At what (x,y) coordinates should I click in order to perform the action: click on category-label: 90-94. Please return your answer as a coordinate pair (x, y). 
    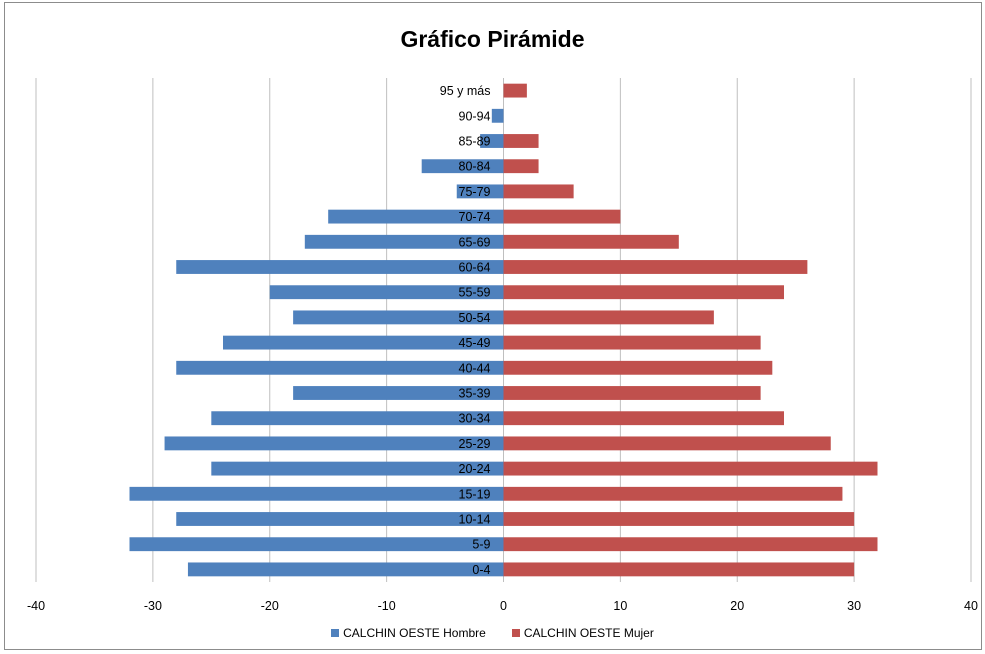
    Looking at the image, I should click on (475, 116).